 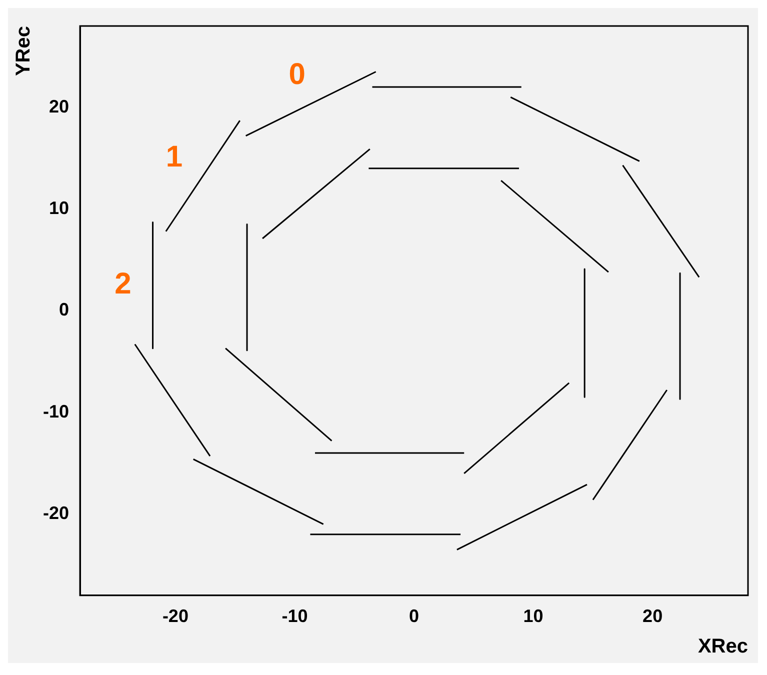 I want to click on y-tick-label: 20, so click(x=59, y=106).